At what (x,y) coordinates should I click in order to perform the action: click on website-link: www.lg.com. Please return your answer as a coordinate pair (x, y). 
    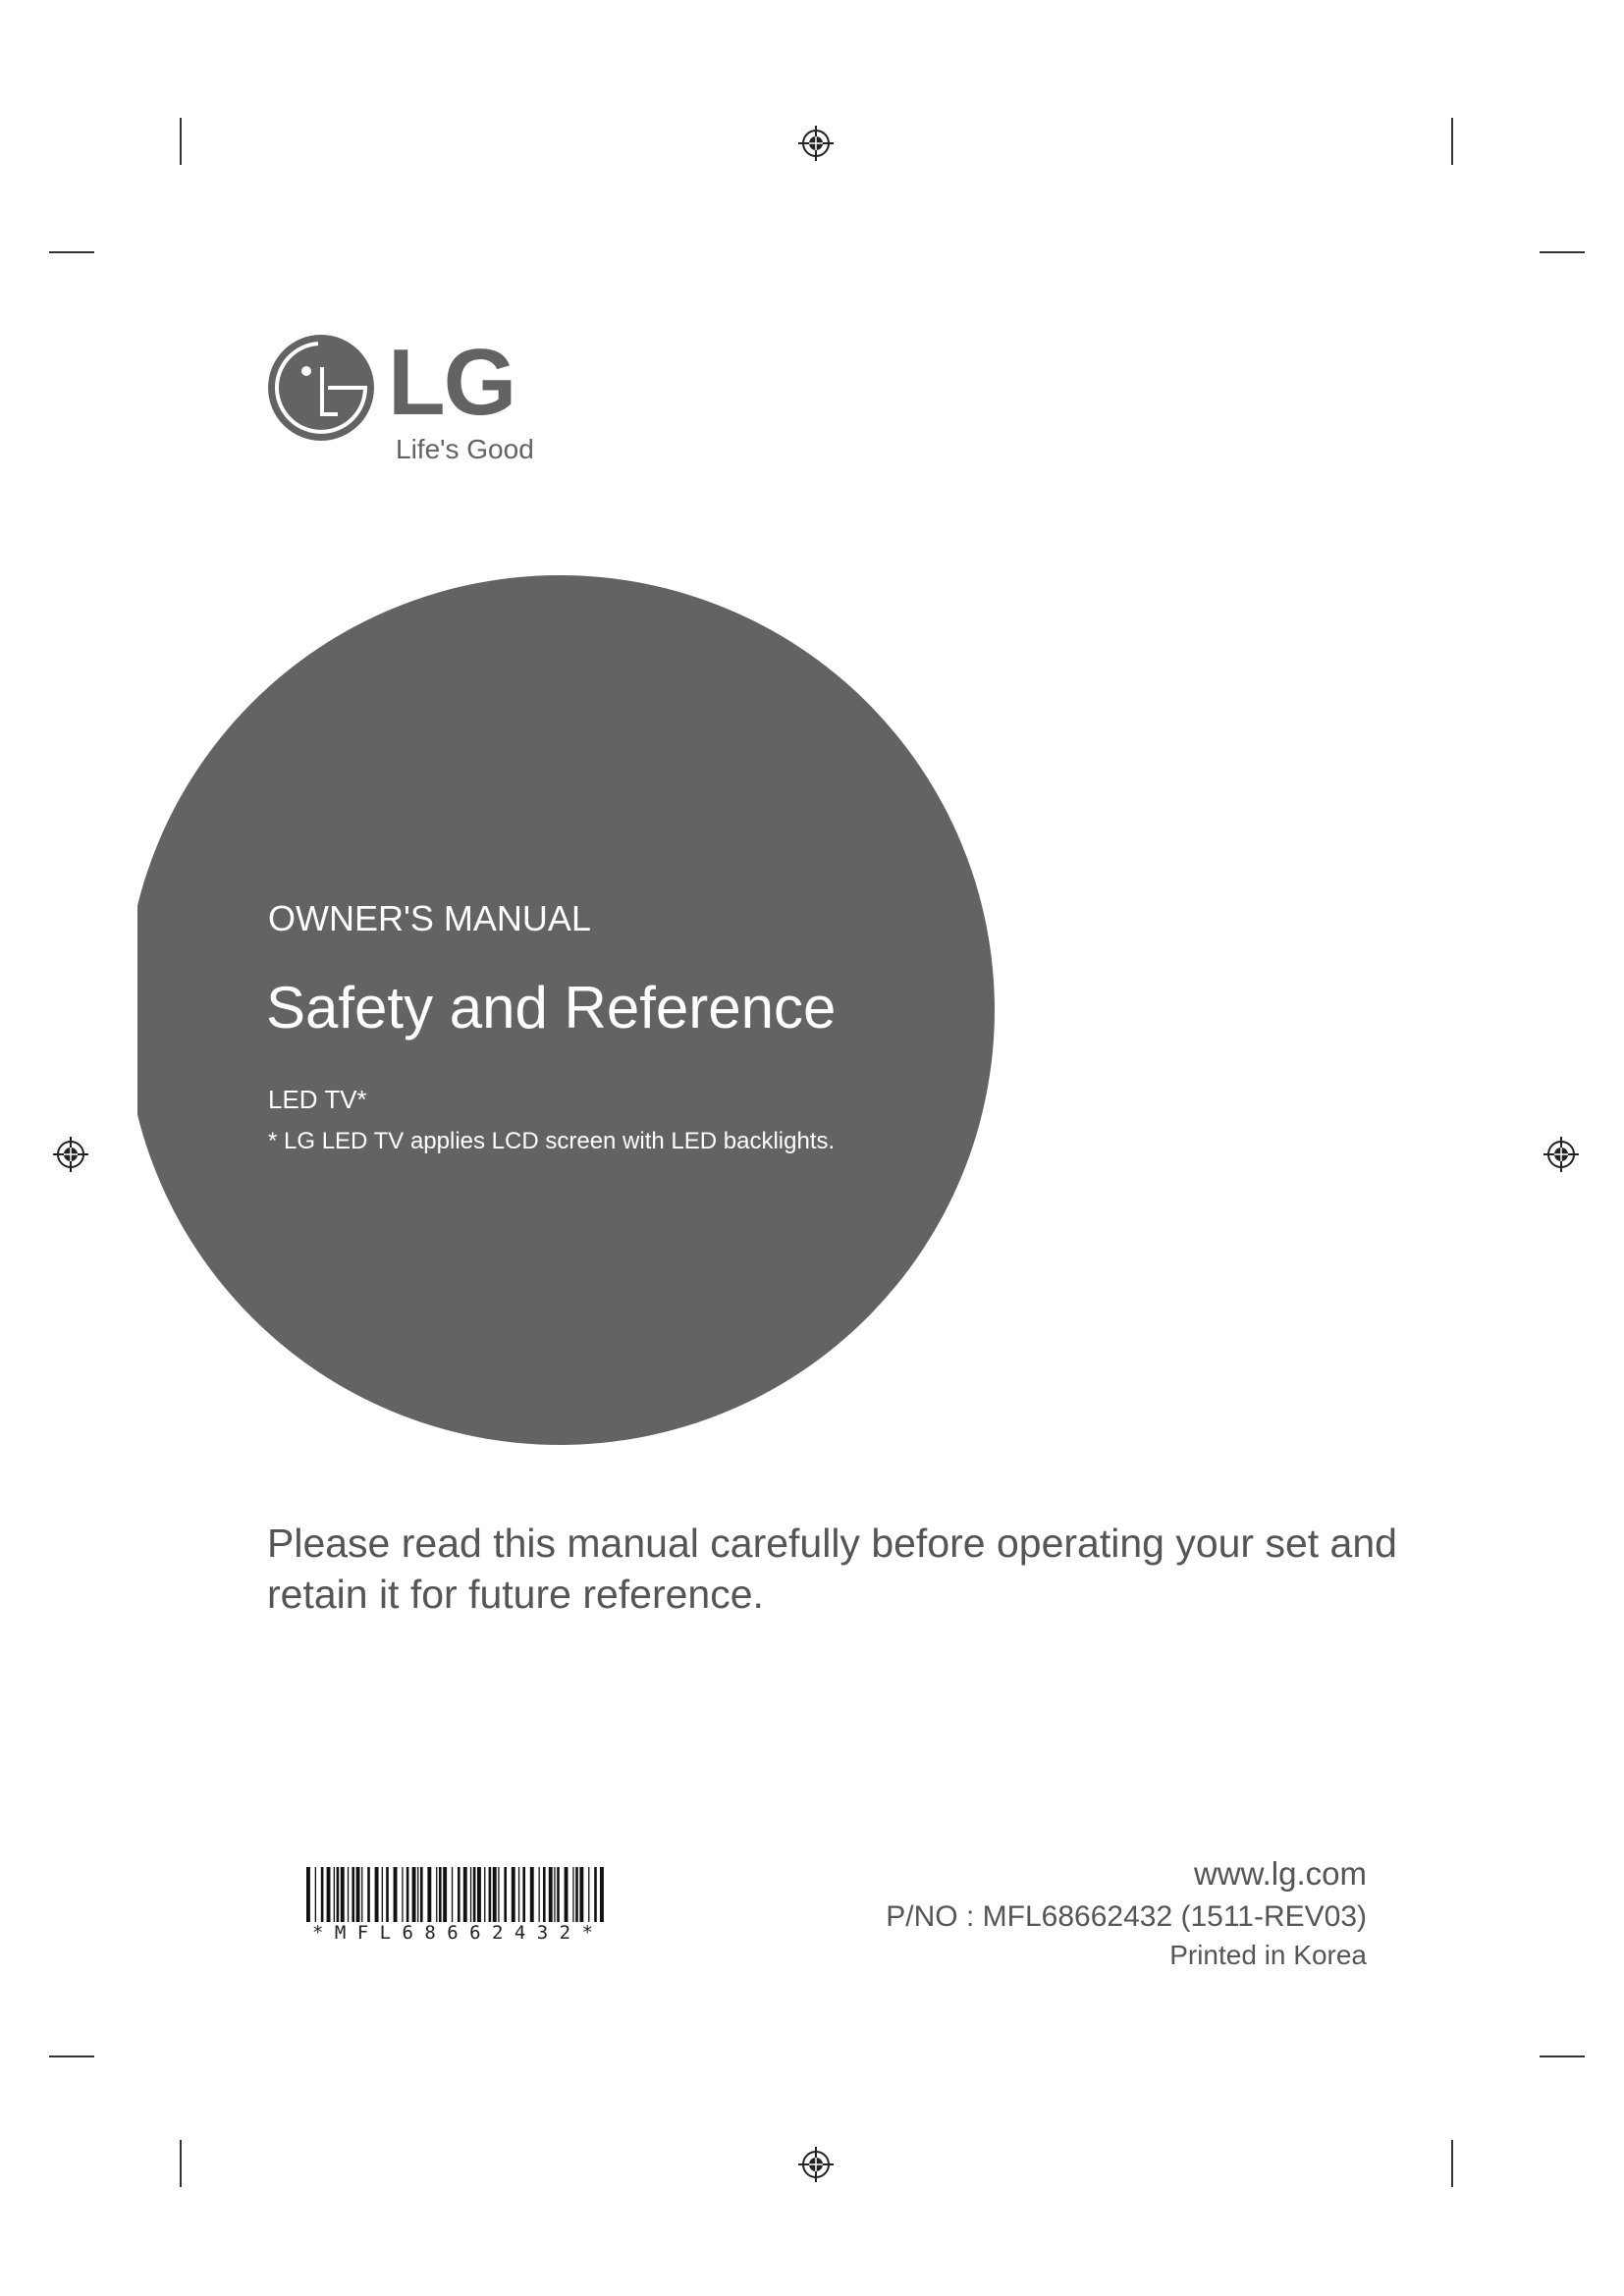
    Looking at the image, I should click on (1280, 1874).